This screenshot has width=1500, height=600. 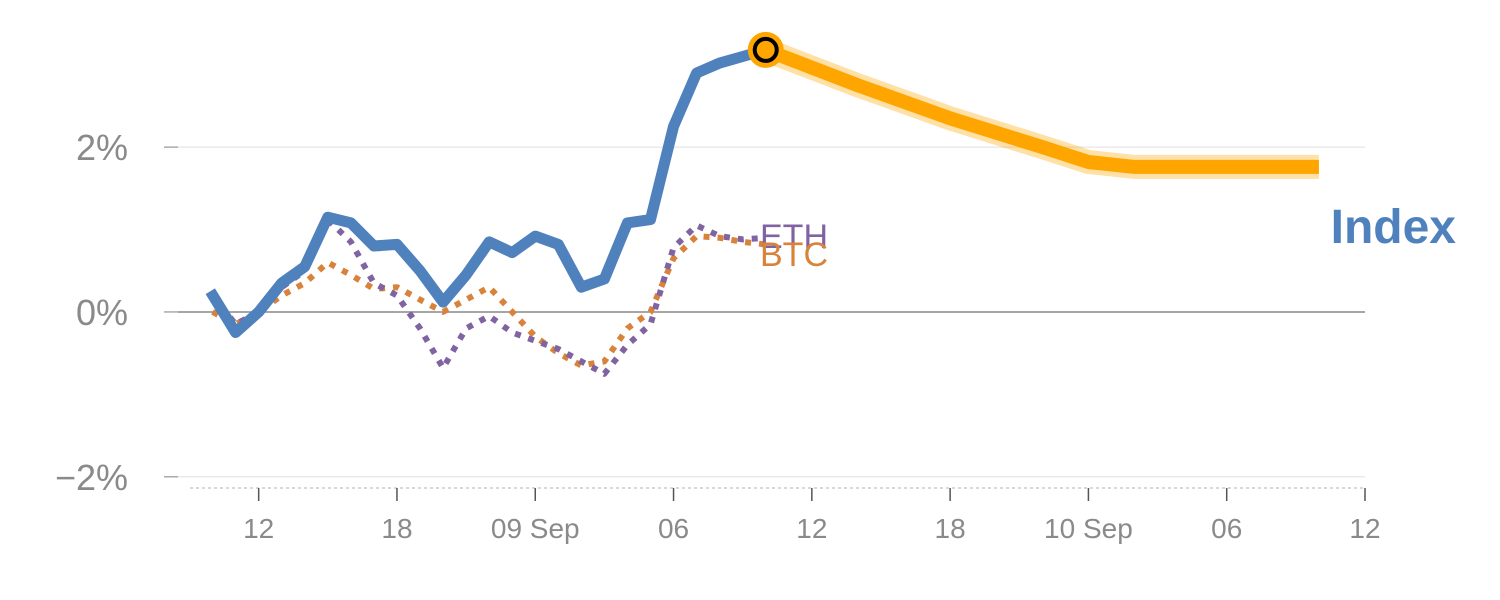 I want to click on x-tick-label: 10 Sep, so click(x=1088, y=528).